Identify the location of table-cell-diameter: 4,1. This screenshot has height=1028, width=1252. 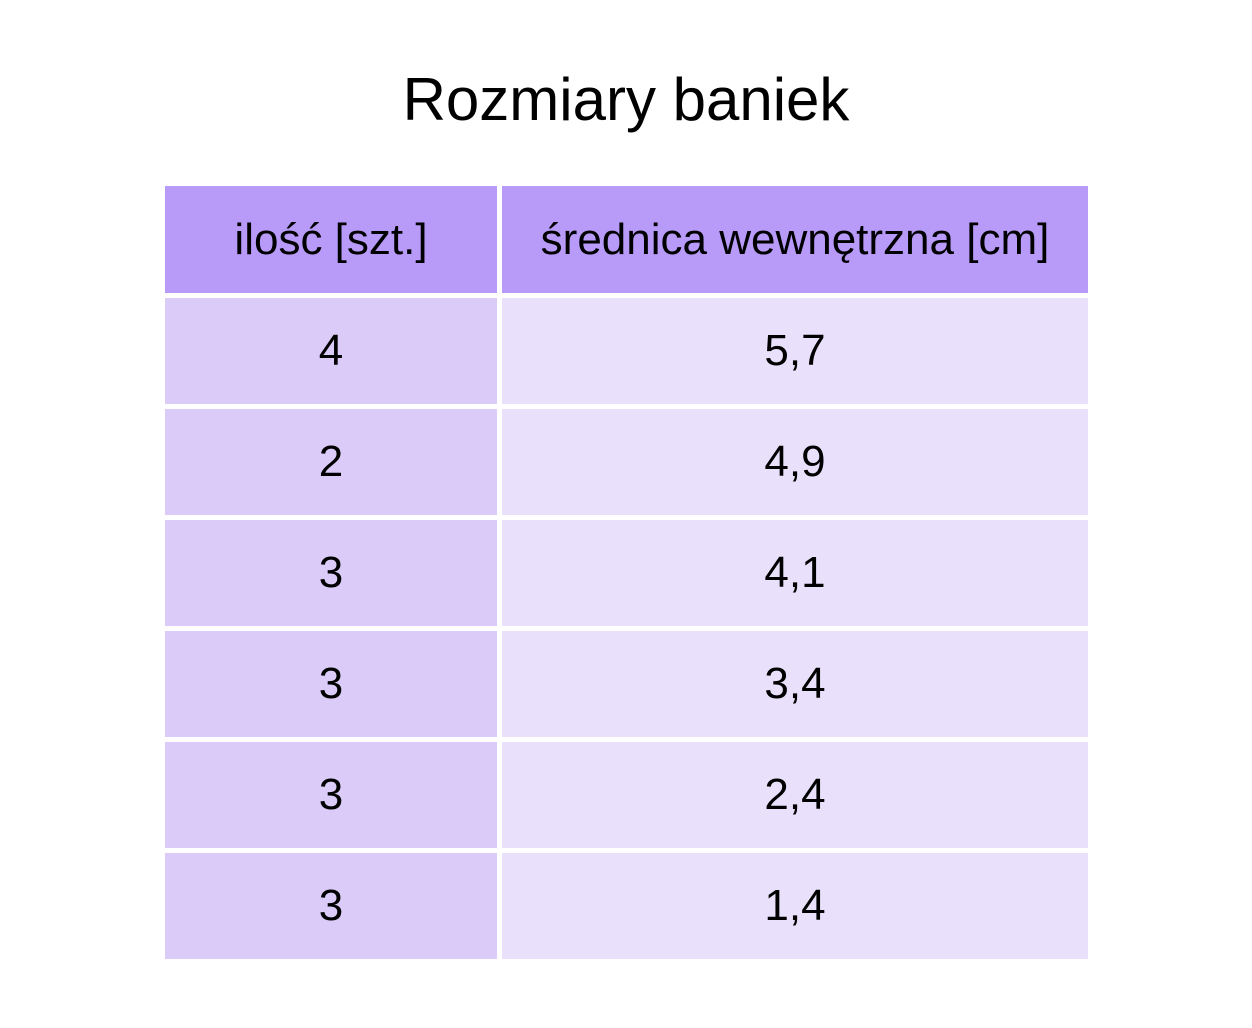
(795, 573).